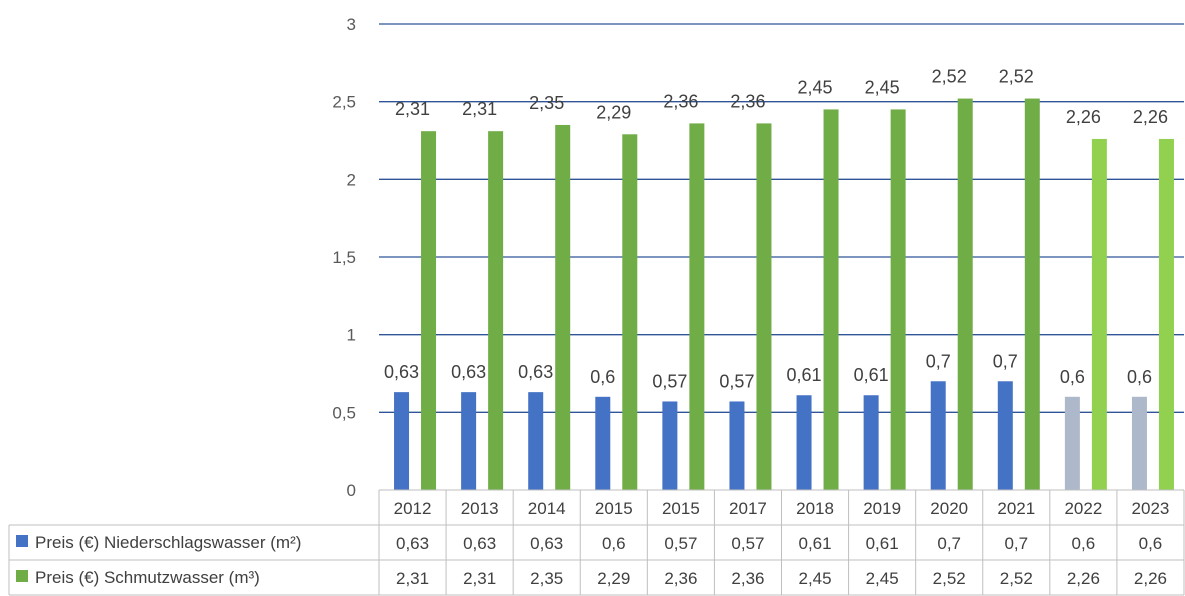 Image resolution: width=1185 pixels, height=596 pixels. What do you see at coordinates (351, 335) in the screenshot?
I see `y-tick-label: 1` at bounding box center [351, 335].